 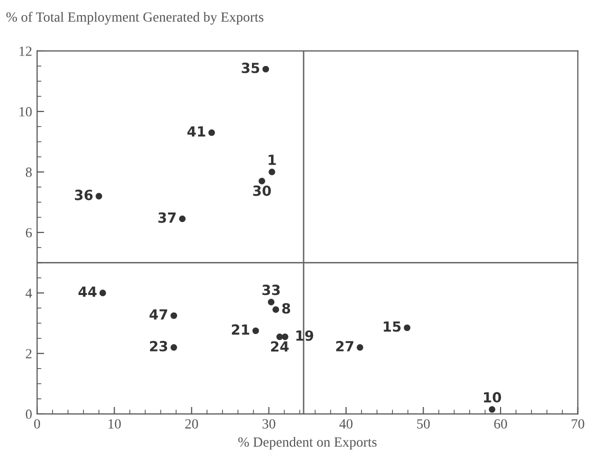 I want to click on annotation: 10, so click(x=493, y=397).